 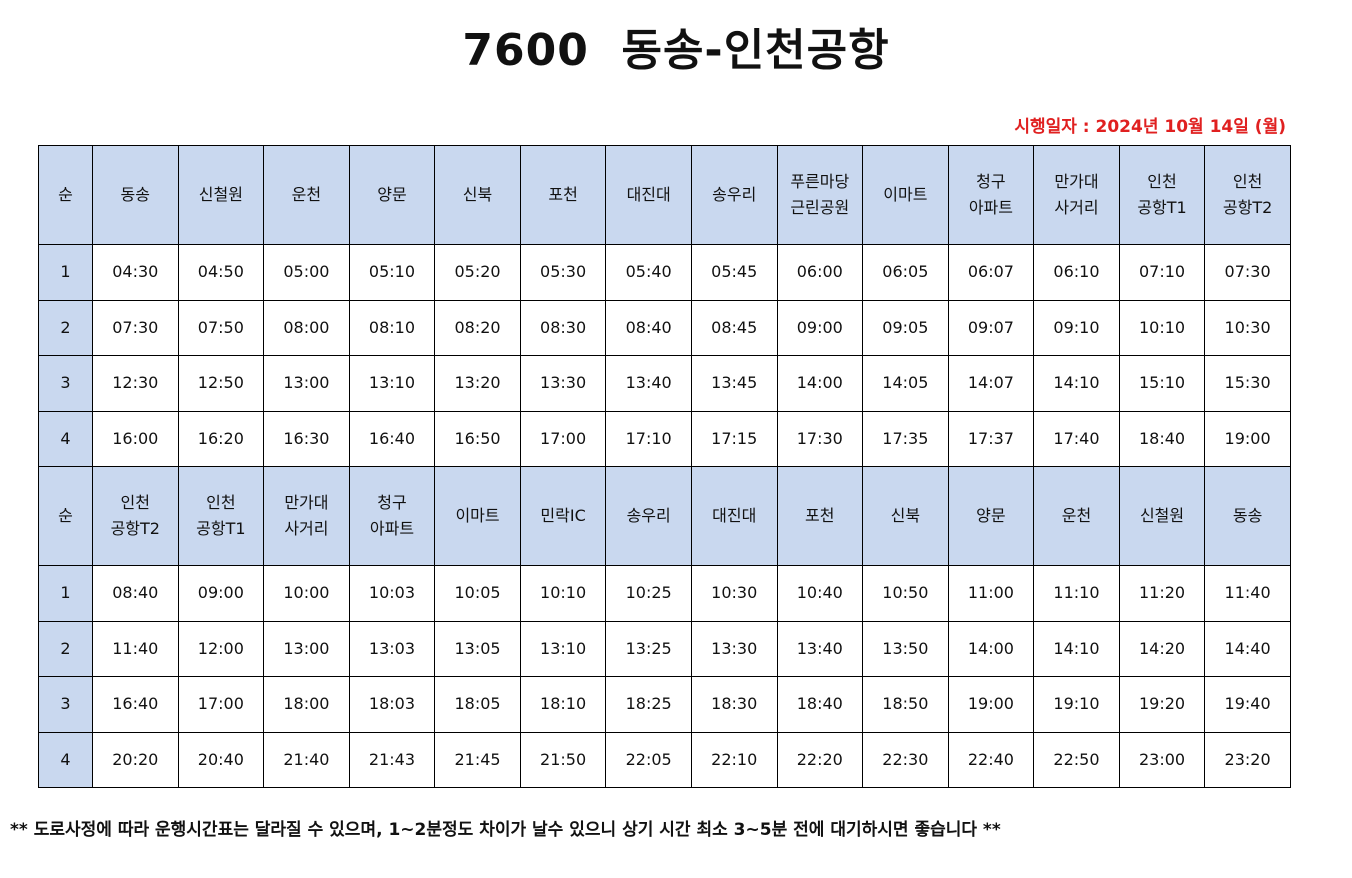 What do you see at coordinates (306, 195) in the screenshot?
I see `header-cell: 운천` at bounding box center [306, 195].